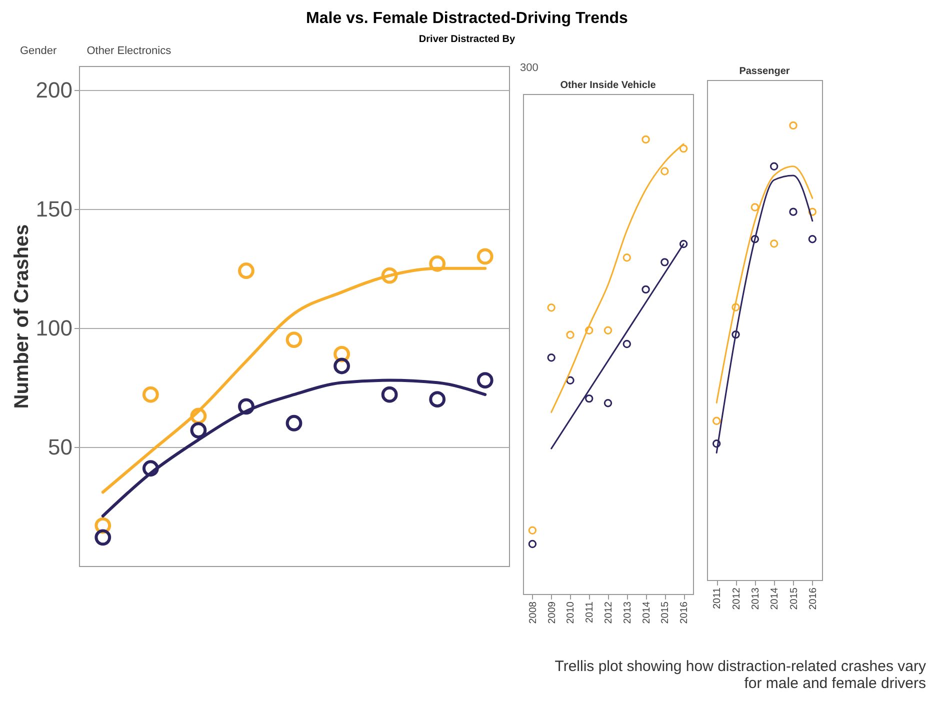  What do you see at coordinates (764, 71) in the screenshot?
I see `chart-title: Passenger` at bounding box center [764, 71].